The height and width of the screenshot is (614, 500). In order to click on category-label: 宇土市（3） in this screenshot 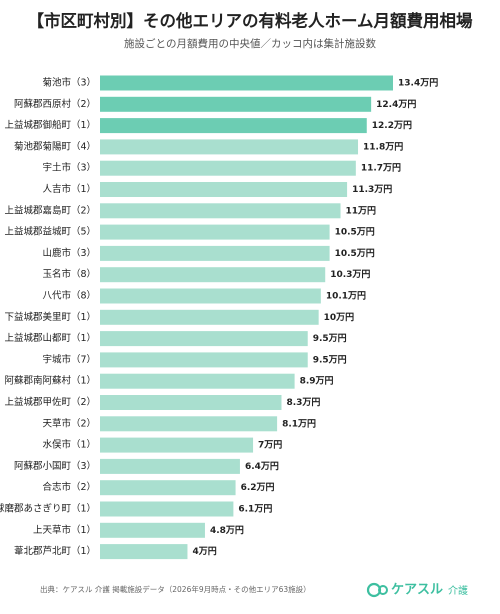, I will do `click(69, 168)`.